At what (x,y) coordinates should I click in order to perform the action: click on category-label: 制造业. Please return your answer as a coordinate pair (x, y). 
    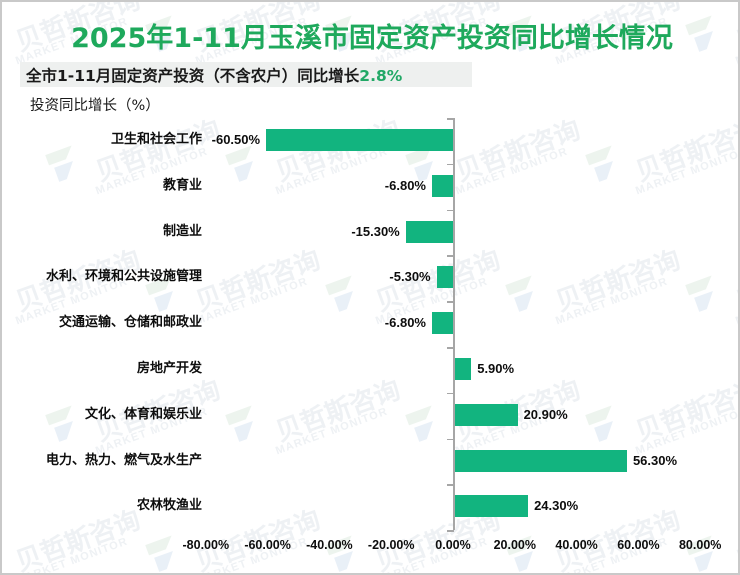
    Looking at the image, I should click on (182, 231).